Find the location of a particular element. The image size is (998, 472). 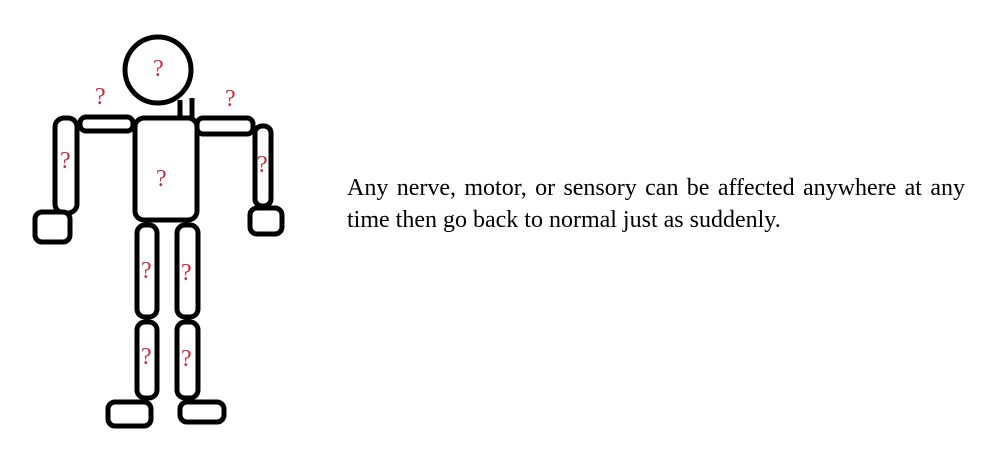

left-foot is located at coordinates (129, 414).